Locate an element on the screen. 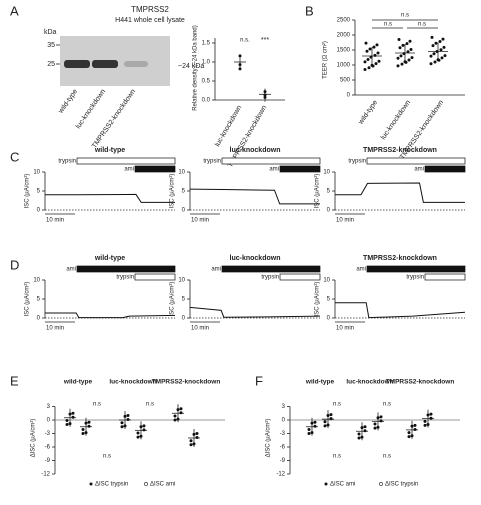  lane-label: luc-knockdown is located at coordinates (91, 109).